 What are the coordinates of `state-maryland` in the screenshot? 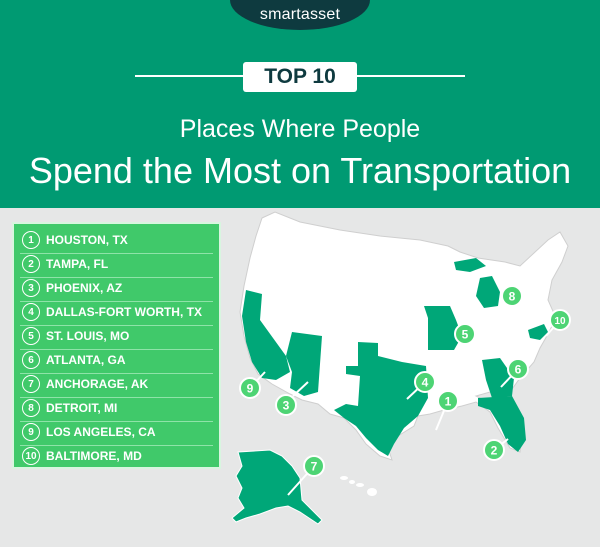 It's located at (538, 332).